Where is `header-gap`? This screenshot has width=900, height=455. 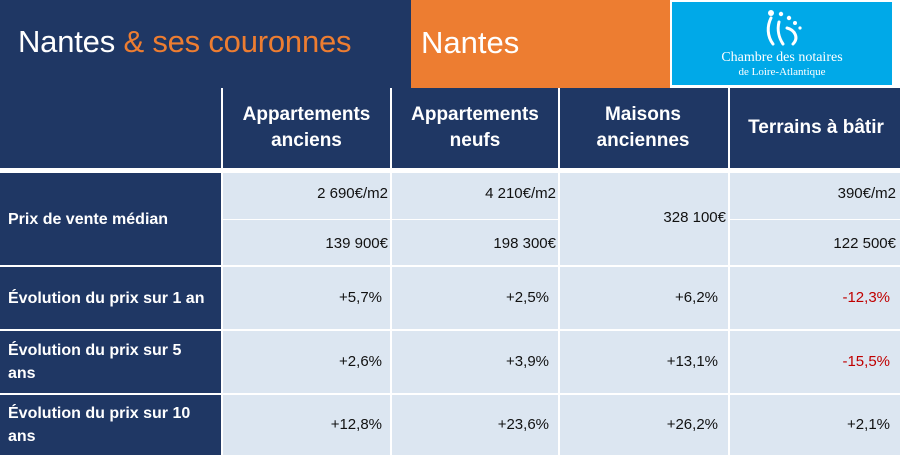
header-gap is located at coordinates (450, 170).